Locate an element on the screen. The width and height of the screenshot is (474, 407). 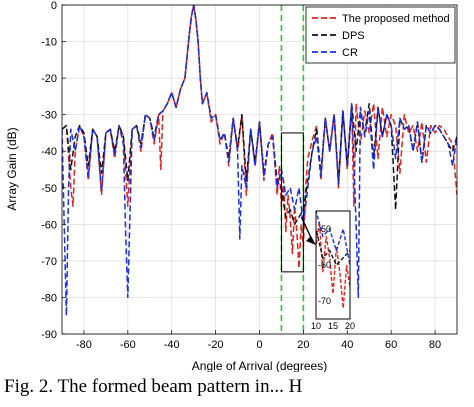
y-axis-label: Array Gain (dB) is located at coordinates (12, 168).